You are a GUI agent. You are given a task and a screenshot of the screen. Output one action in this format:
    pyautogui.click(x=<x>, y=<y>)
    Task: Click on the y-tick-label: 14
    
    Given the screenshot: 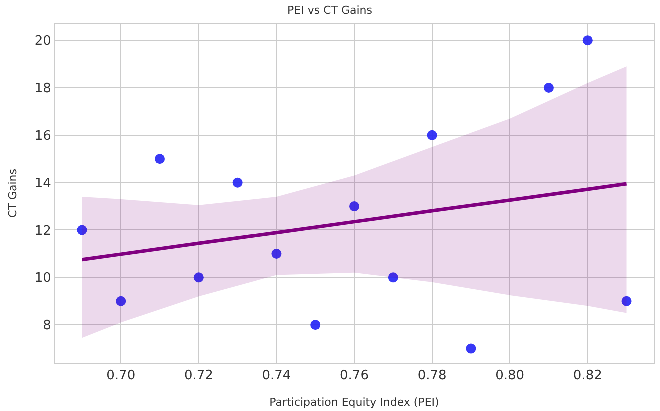 What is the action you would take?
    pyautogui.click(x=43, y=184)
    